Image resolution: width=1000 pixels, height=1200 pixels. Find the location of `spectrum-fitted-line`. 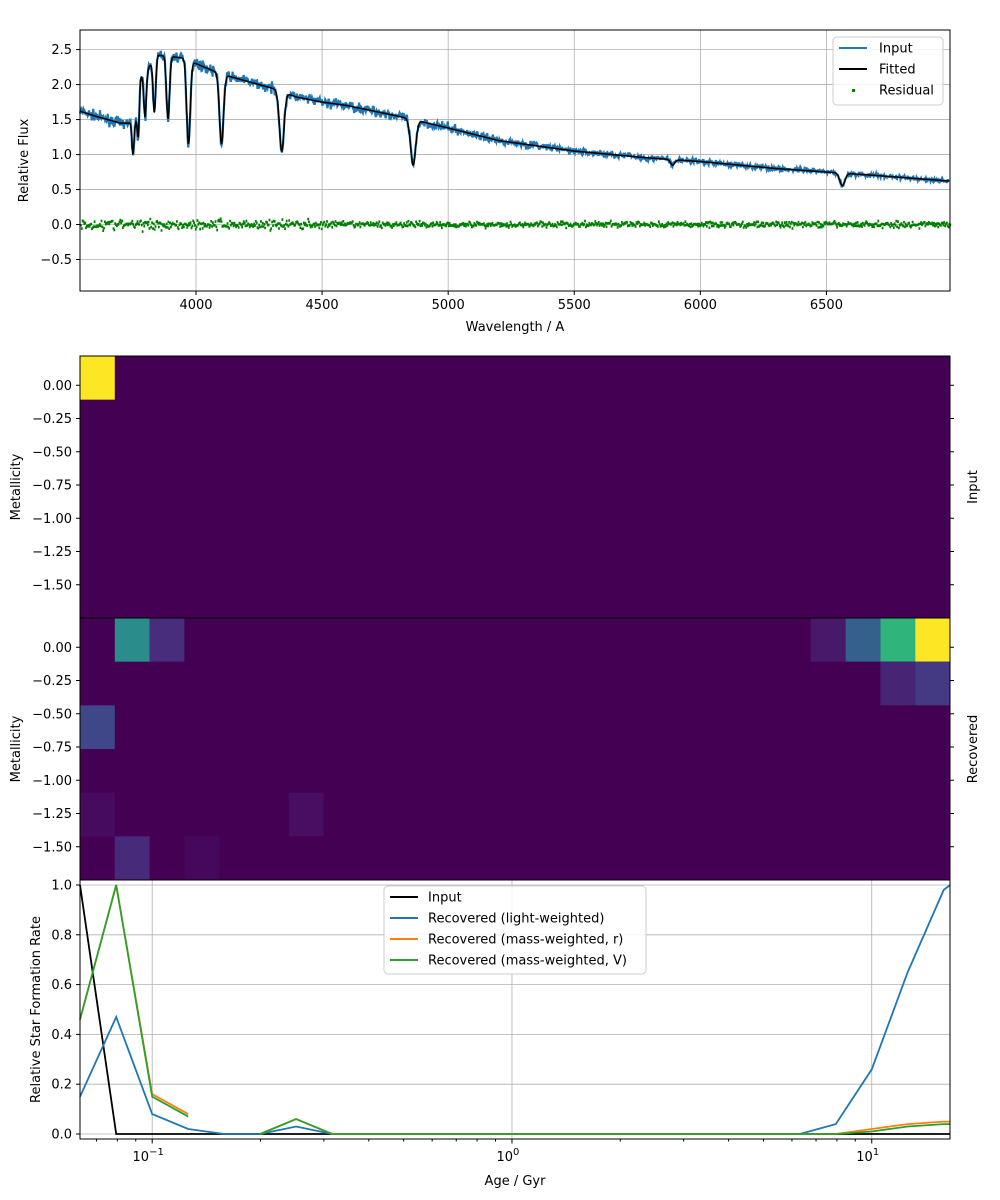

spectrum-fitted-line is located at coordinates (514, 120).